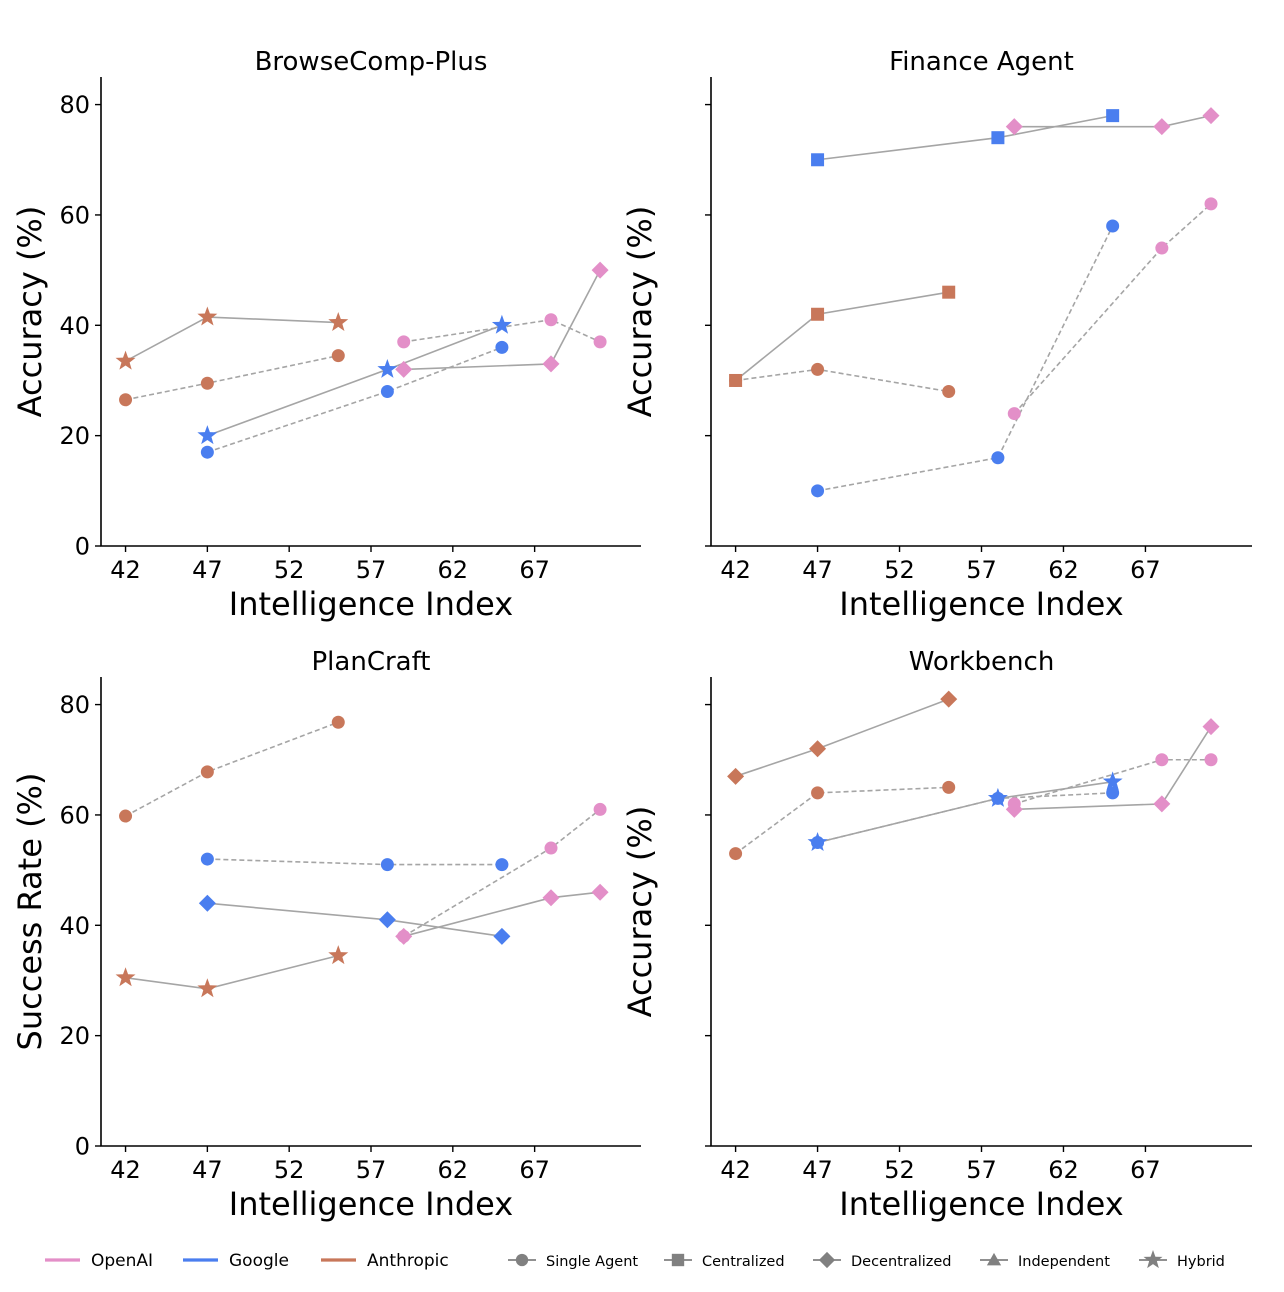 The image size is (1284, 1292). What do you see at coordinates (122, 1261) in the screenshot?
I see `legend-label-openai: OpenAI` at bounding box center [122, 1261].